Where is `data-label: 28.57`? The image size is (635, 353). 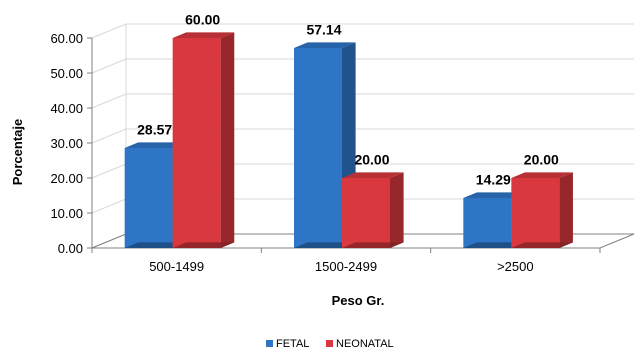
data-label: 28.57 is located at coordinates (154, 129).